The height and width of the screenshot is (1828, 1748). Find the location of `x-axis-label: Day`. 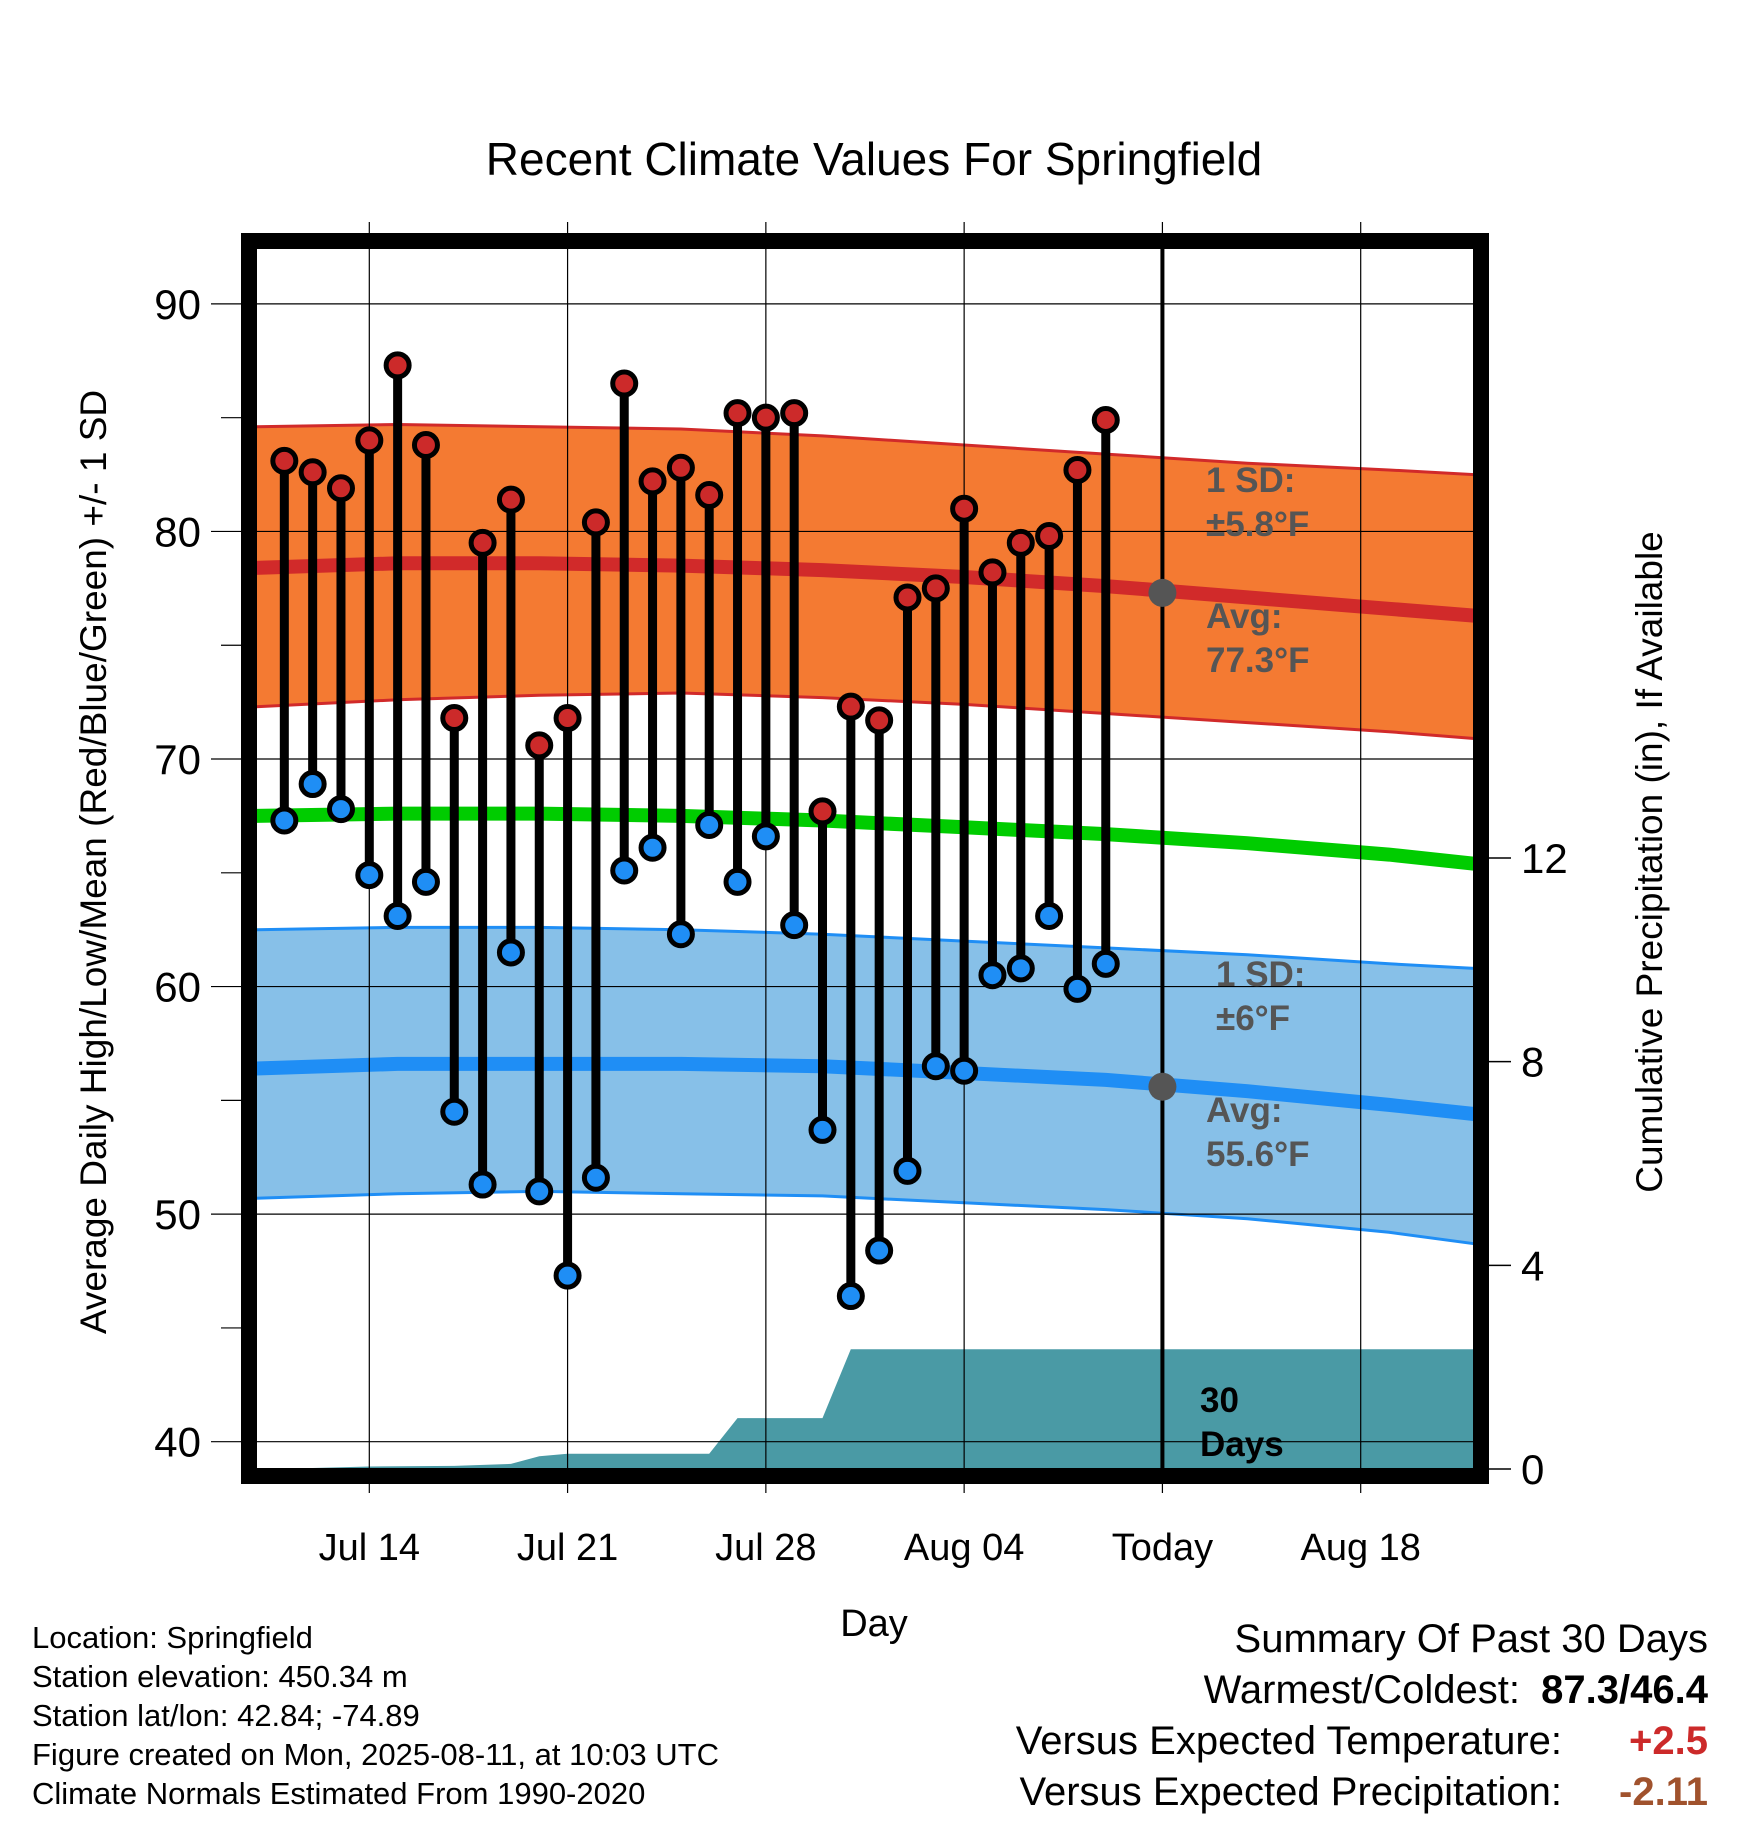

x-axis-label: Day is located at coordinates (874, 1624).